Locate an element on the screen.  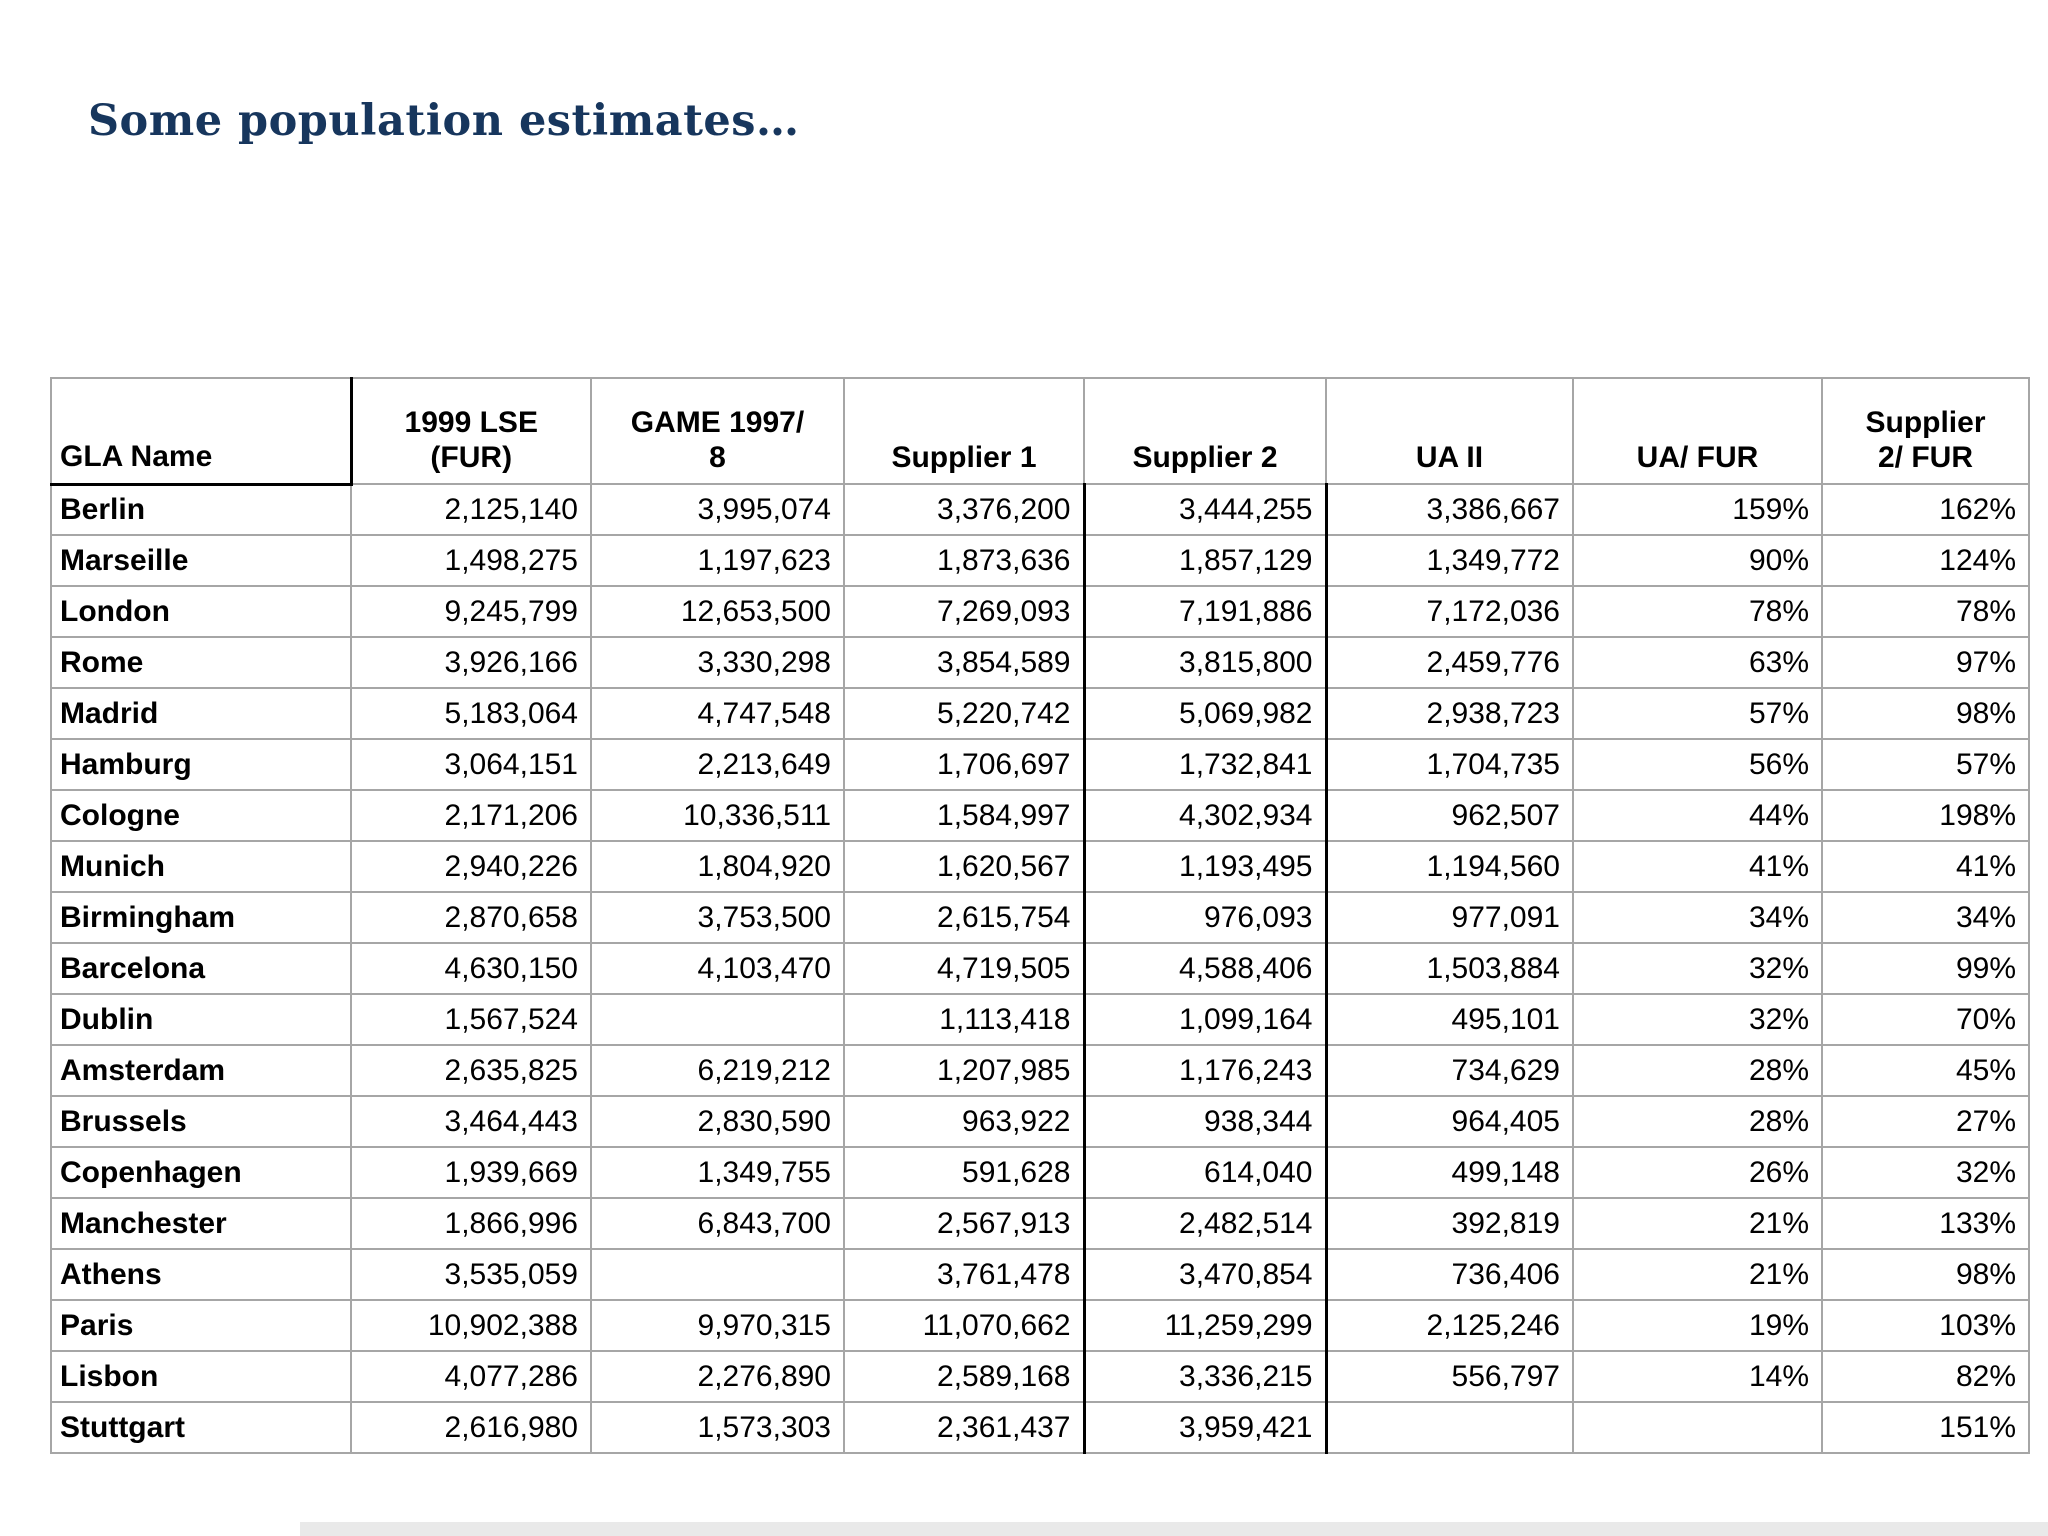
city-name-cell: Berlin is located at coordinates (201, 509).